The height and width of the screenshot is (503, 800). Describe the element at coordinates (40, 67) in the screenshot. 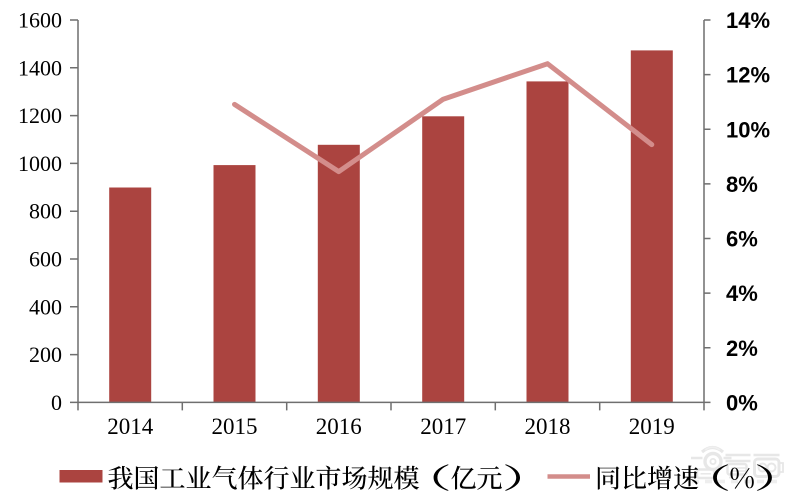

I see `svg-text: 1400` at that location.